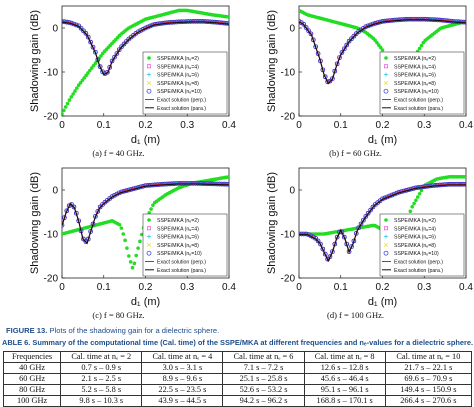  I want to click on table-cell: 45.6 s – 46.4 s, so click(344, 379).